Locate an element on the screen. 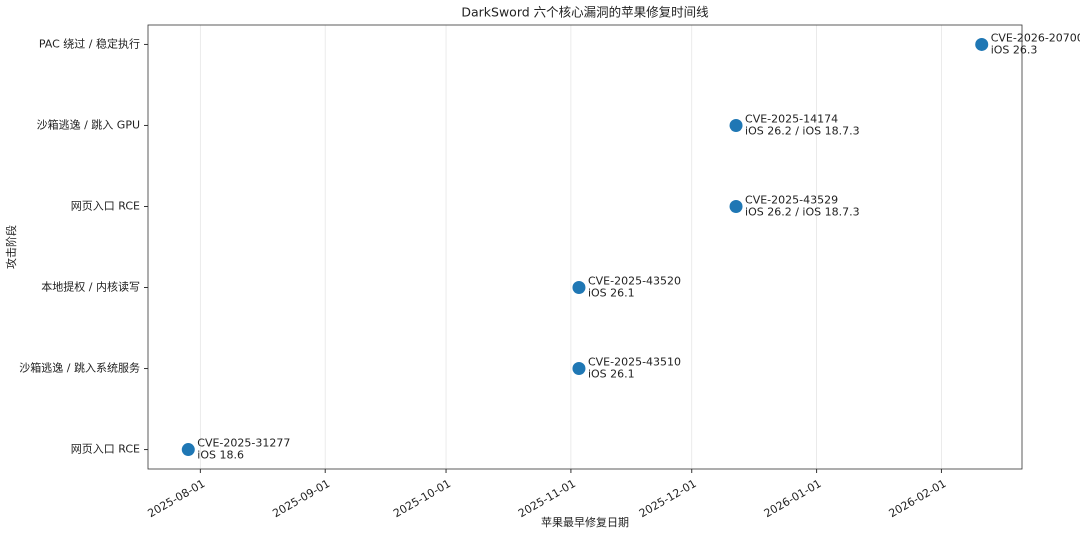 The image size is (1080, 537). y-axis-label: 攻击阶段 is located at coordinates (11, 247).